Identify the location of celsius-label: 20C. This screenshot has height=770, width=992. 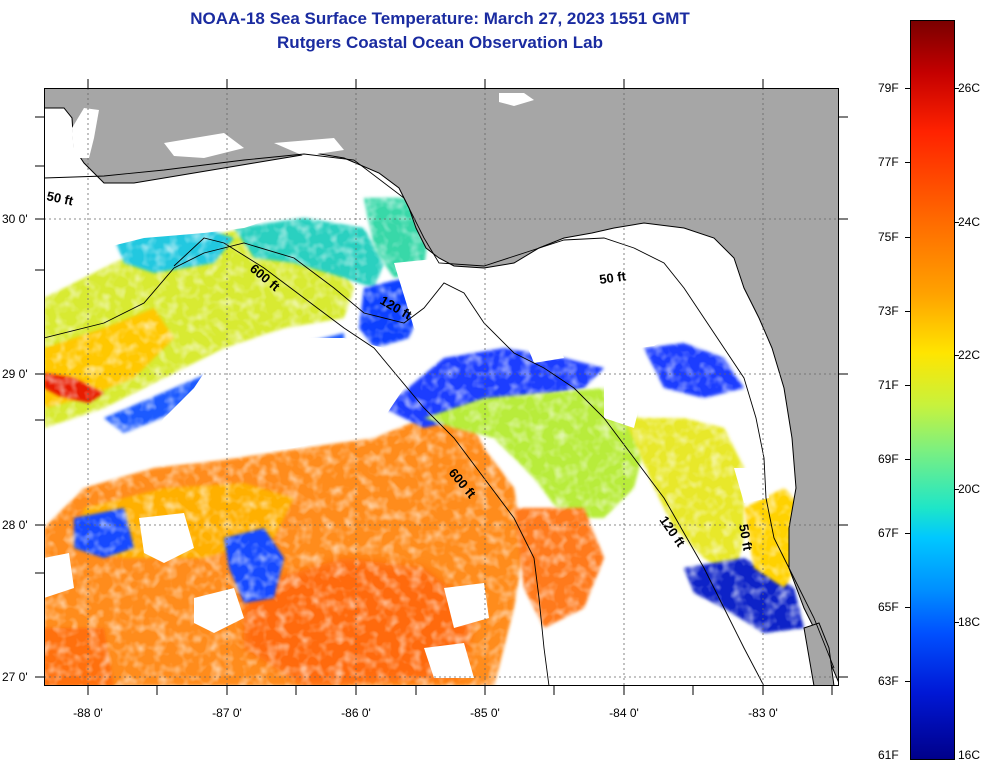
(969, 489).